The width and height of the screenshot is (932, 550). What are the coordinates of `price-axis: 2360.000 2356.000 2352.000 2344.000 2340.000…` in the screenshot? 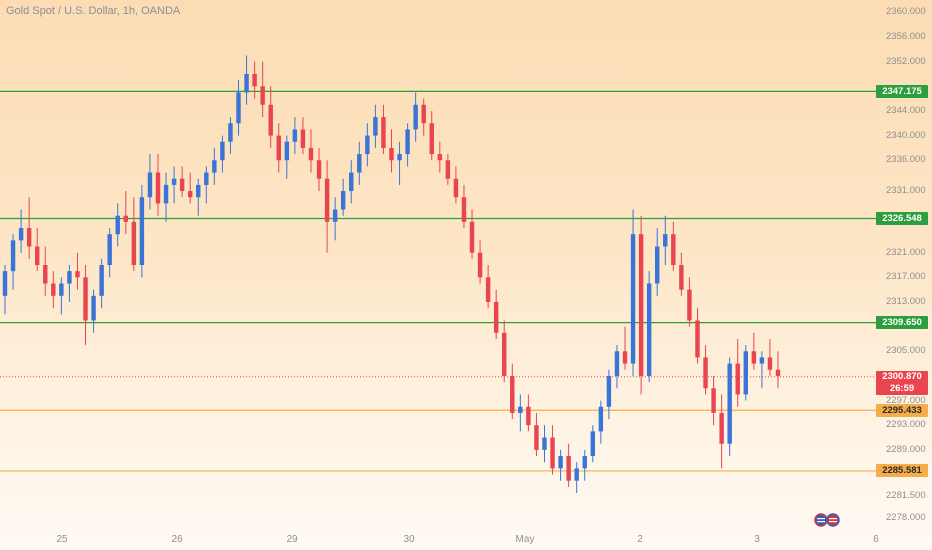 It's located at (904, 265).